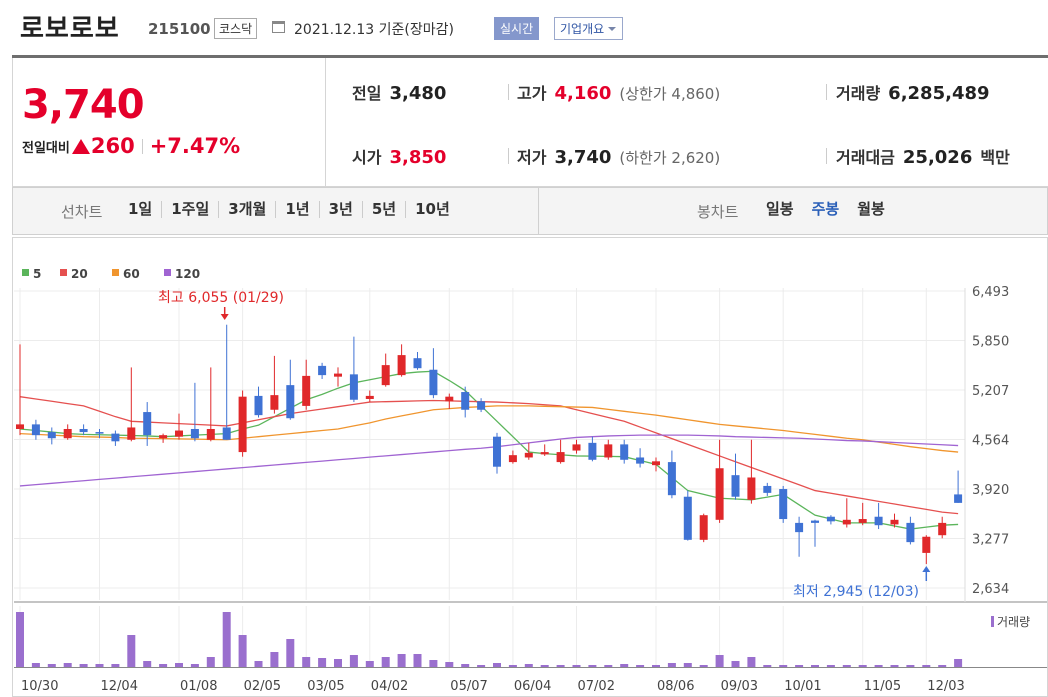 The width and height of the screenshot is (1048, 697). What do you see at coordinates (882, 686) in the screenshot?
I see `x-tick-label: 11/05` at bounding box center [882, 686].